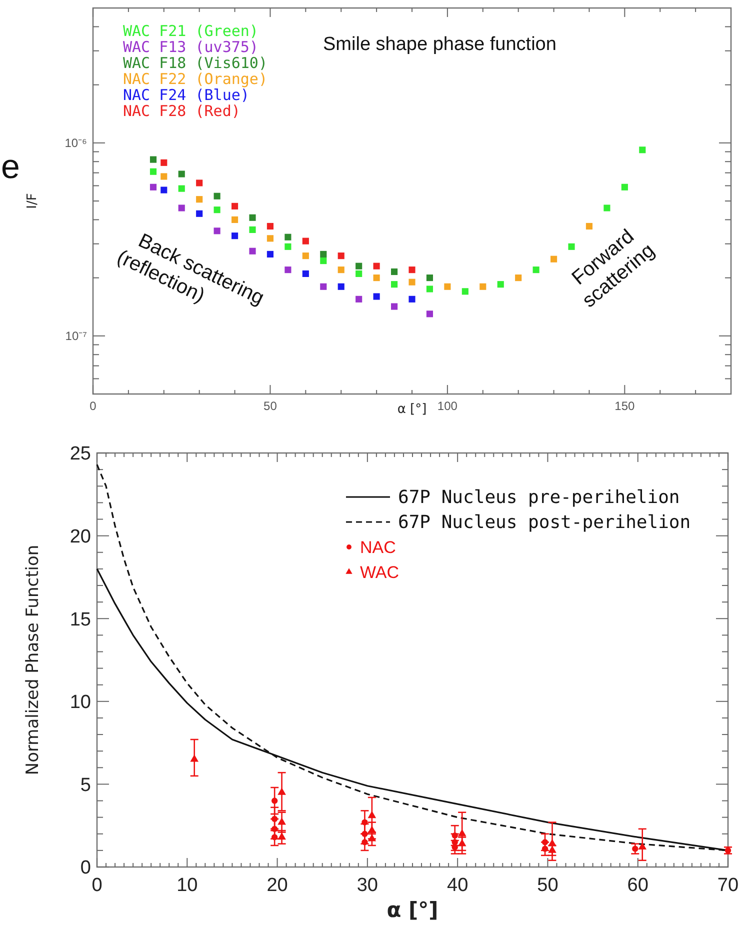  Describe the element at coordinates (195, 63) in the screenshot. I see `text: WAC F18 (Vis610)` at that location.